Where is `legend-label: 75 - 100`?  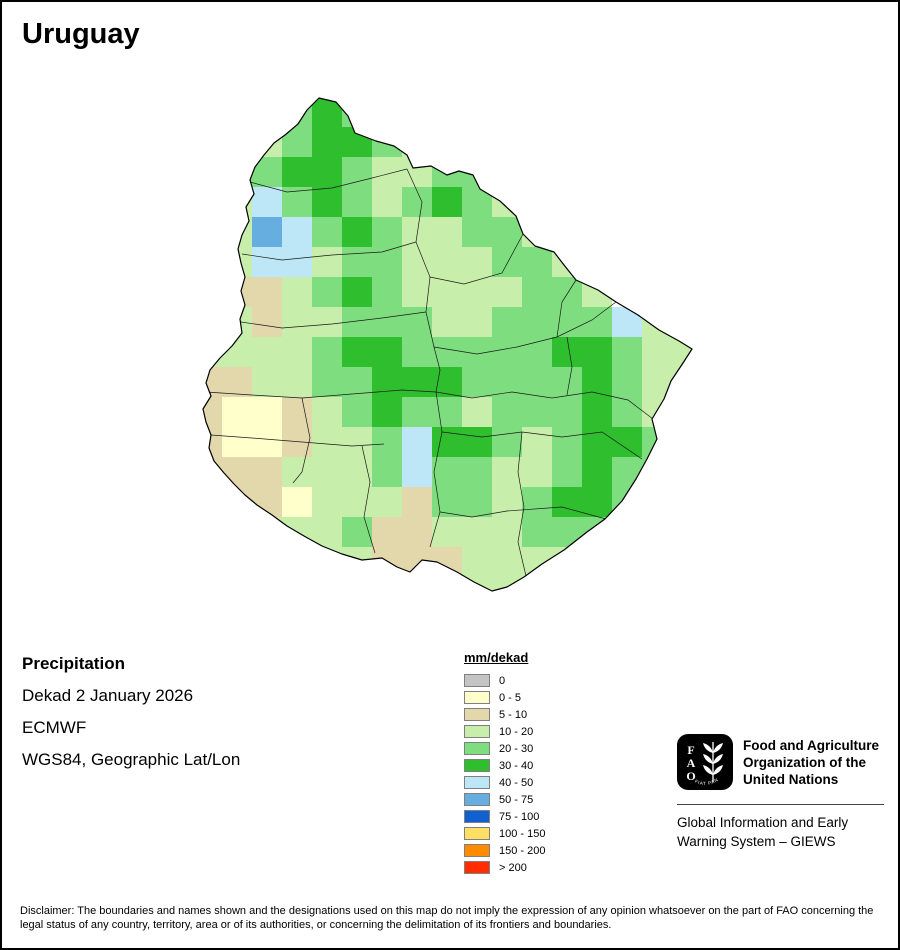
legend-label: 75 - 100 is located at coordinates (519, 816).